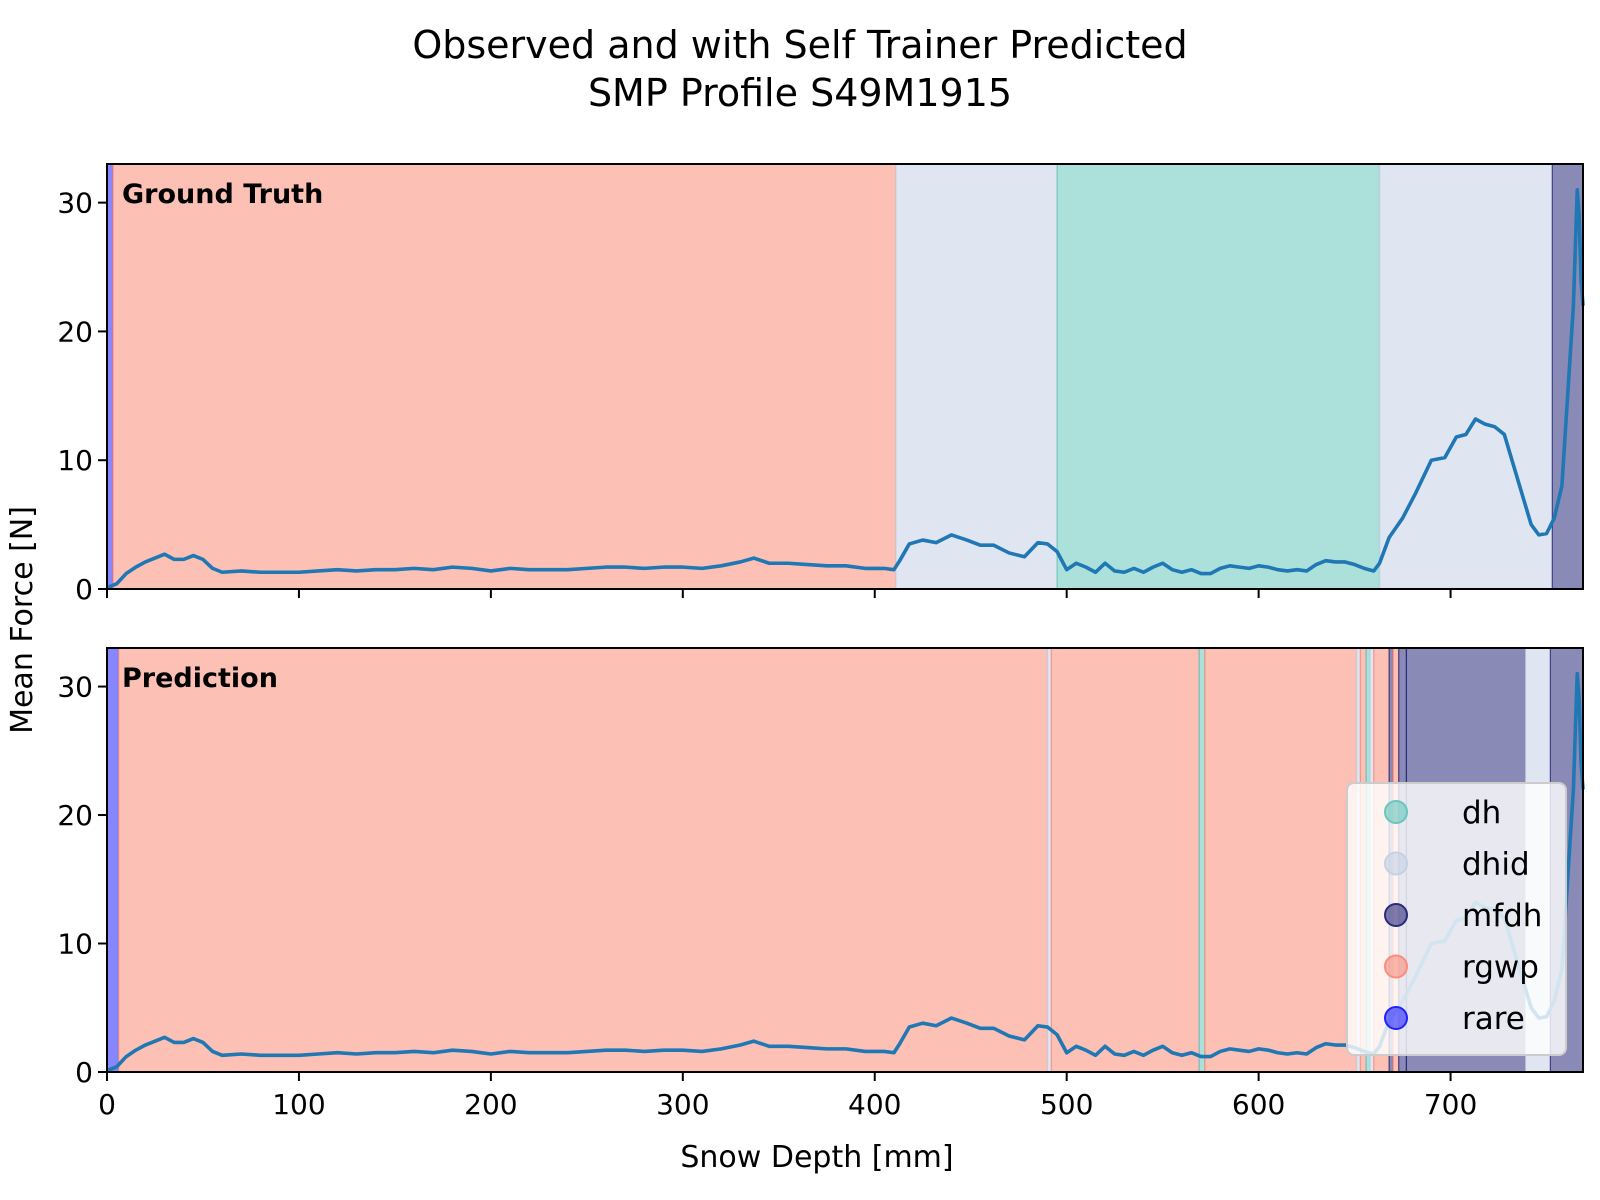  What do you see at coordinates (1442, 813) in the screenshot?
I see `legend-item-dh: dh` at bounding box center [1442, 813].